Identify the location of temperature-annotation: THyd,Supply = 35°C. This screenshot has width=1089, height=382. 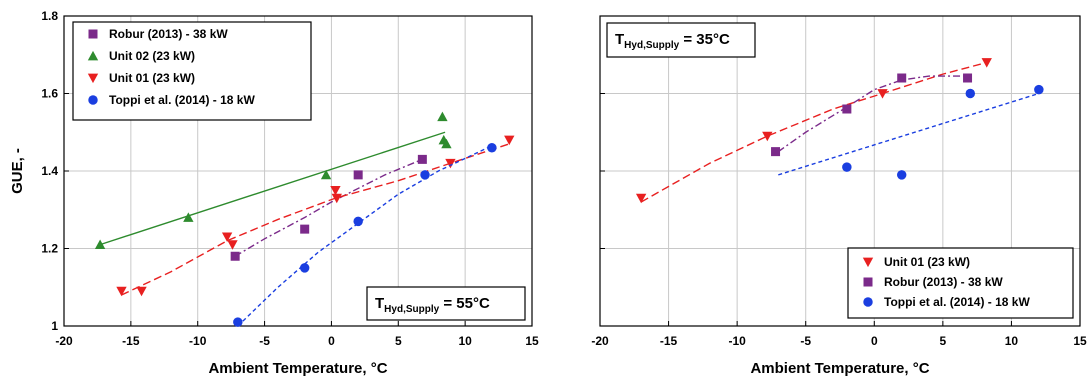
(681, 40).